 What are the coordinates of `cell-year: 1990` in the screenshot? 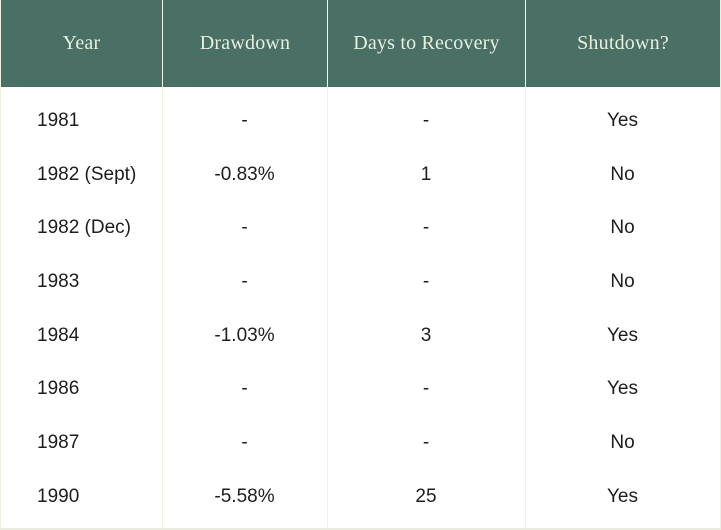 It's located at (58, 496).